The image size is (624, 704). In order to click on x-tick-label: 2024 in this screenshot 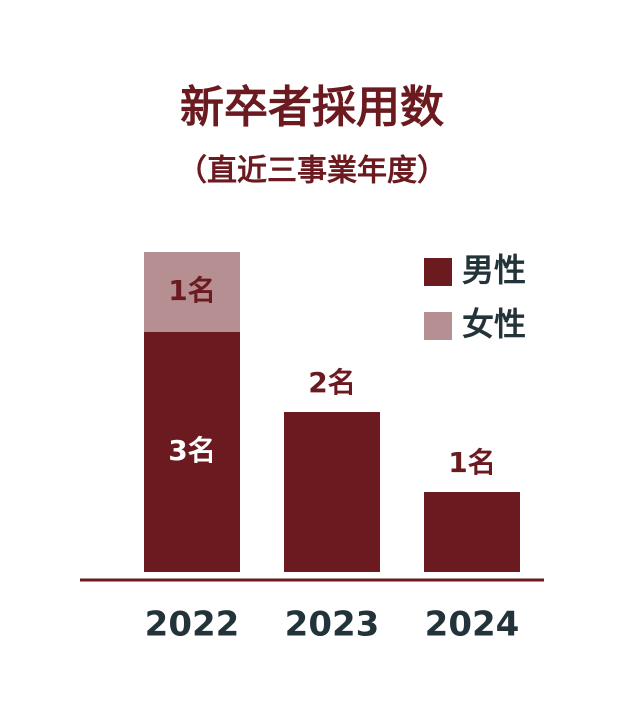, I will do `click(472, 625)`.